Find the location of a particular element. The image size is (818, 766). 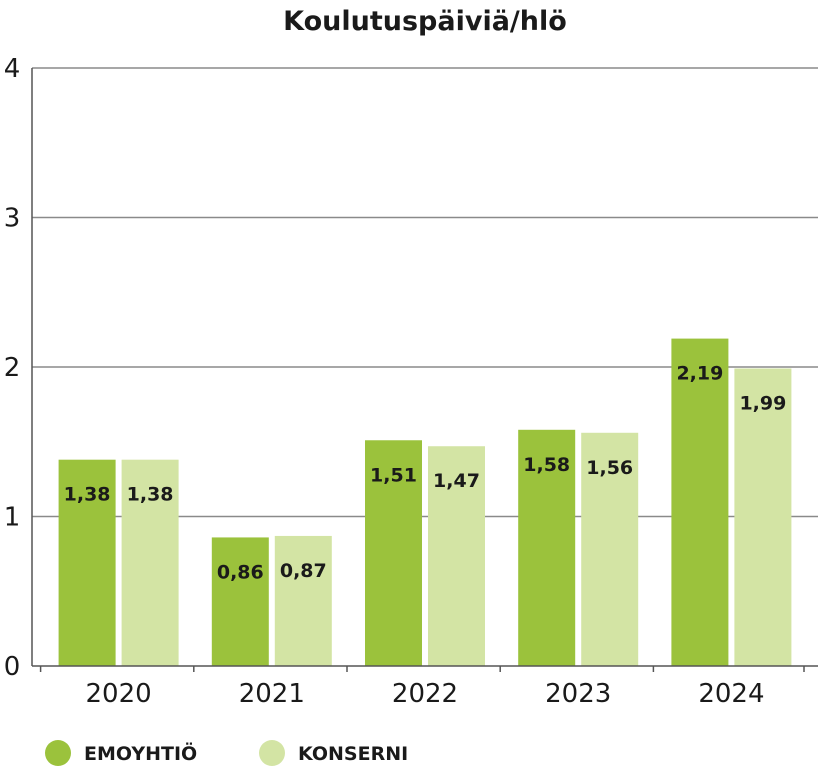

legend-label: EMOYHTIÖ is located at coordinates (140, 753).